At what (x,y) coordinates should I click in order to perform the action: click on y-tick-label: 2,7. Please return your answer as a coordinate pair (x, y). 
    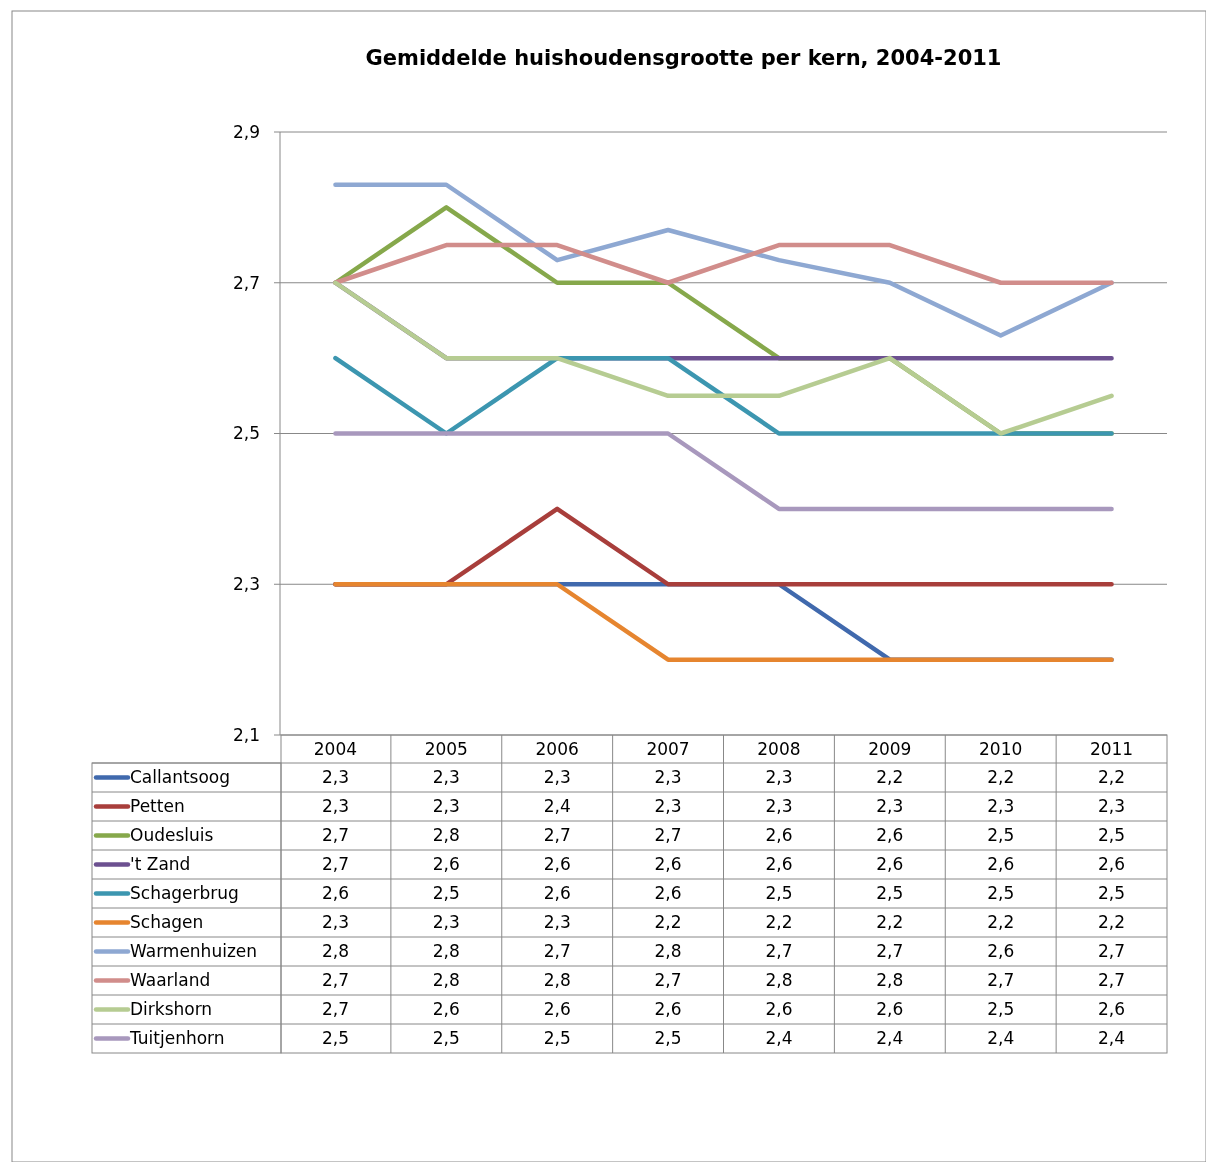
    Looking at the image, I should click on (246, 282).